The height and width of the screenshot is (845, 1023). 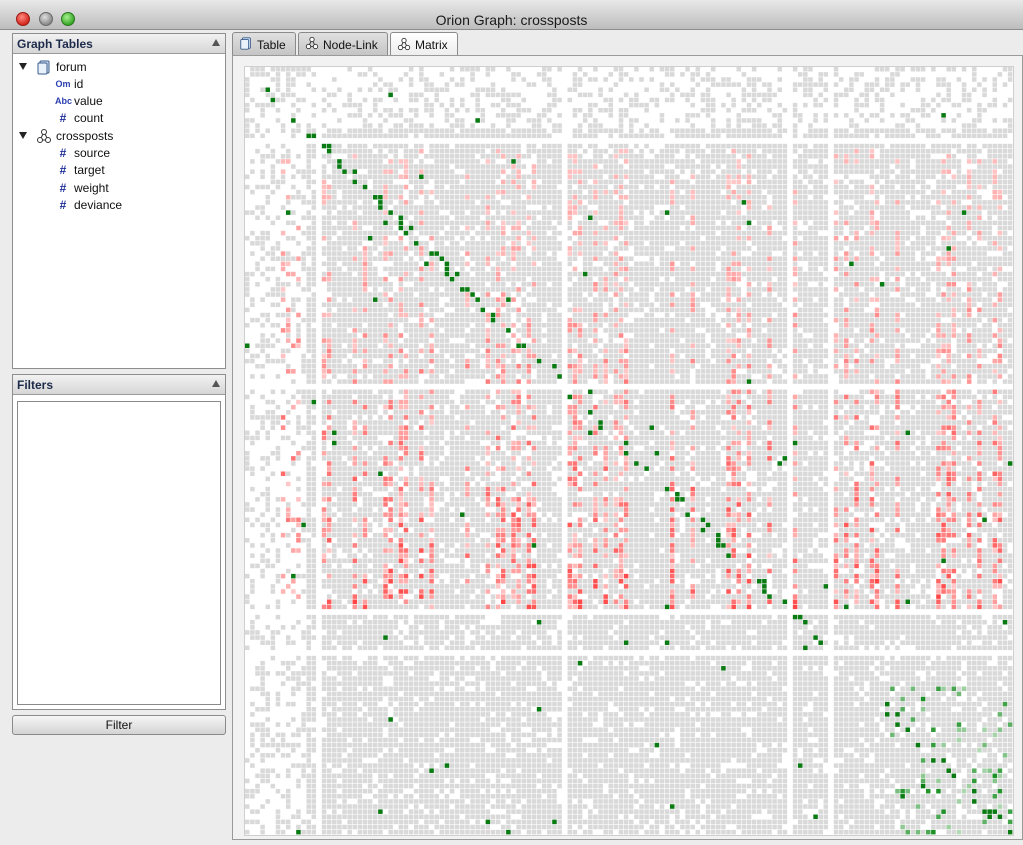 What do you see at coordinates (88, 204) in the screenshot?
I see `tree-column-deviance: # deviance` at bounding box center [88, 204].